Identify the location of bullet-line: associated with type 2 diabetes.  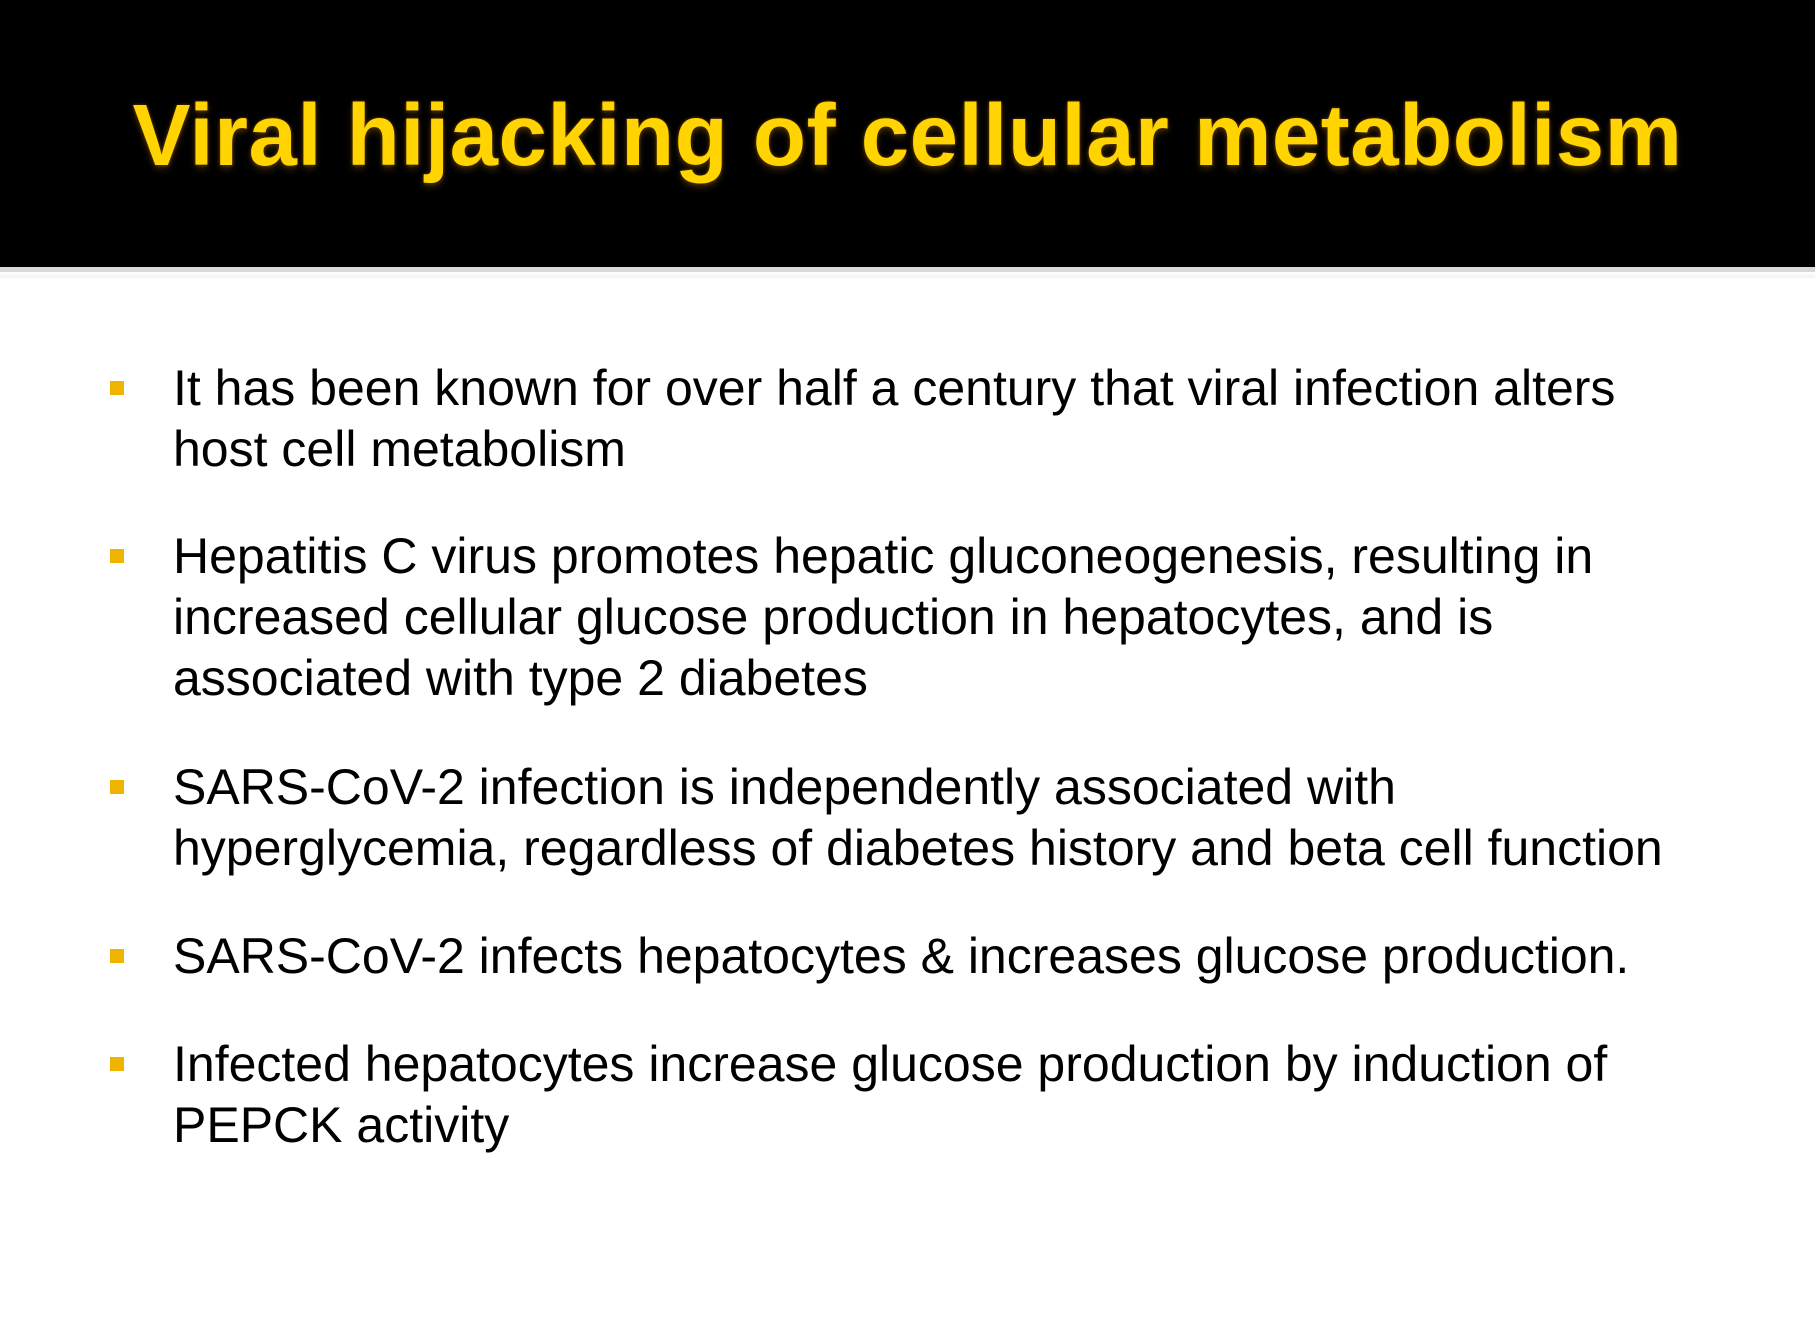
(520, 678).